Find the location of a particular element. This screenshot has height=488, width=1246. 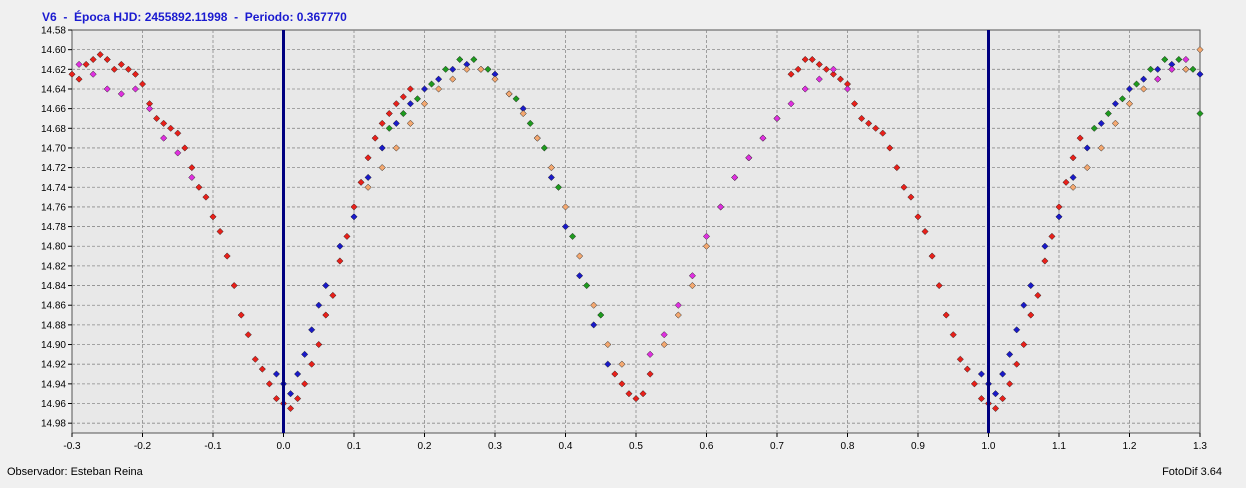

x-tick-label: -0.2 is located at coordinates (143, 446).